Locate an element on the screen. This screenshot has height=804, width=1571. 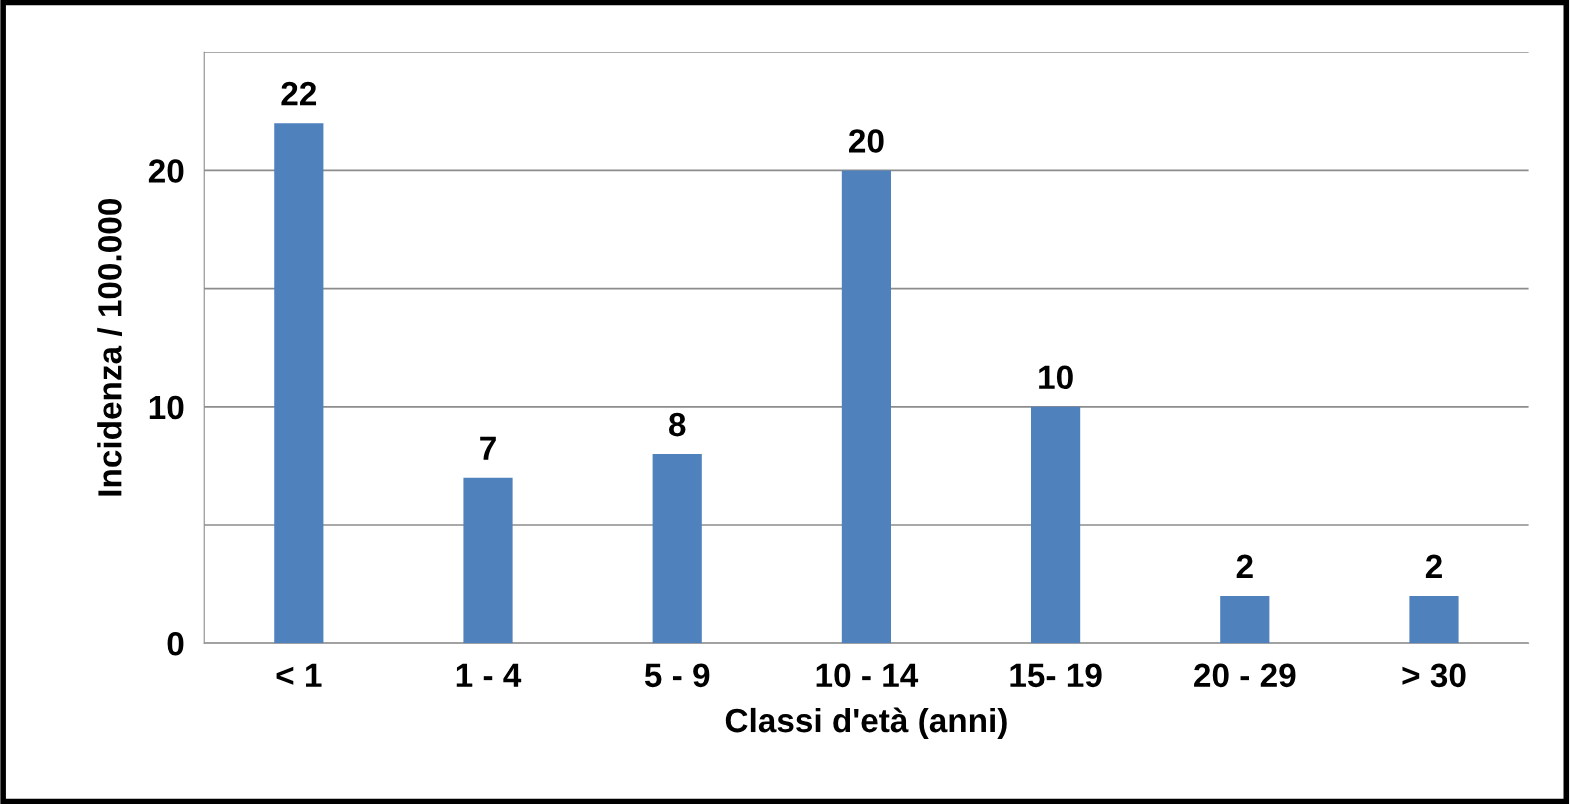
y-tick-label: 10 is located at coordinates (166, 407).